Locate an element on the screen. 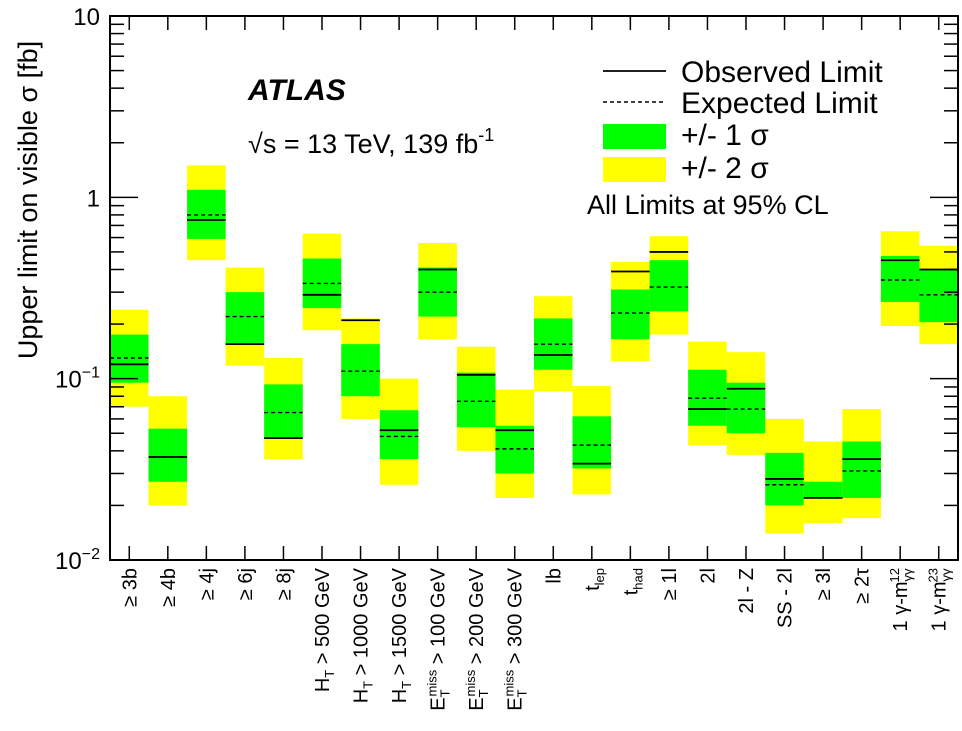 This screenshot has height=731, width=962. x-tick-label-20: 1 γ-mγγ12 is located at coordinates (901, 600).